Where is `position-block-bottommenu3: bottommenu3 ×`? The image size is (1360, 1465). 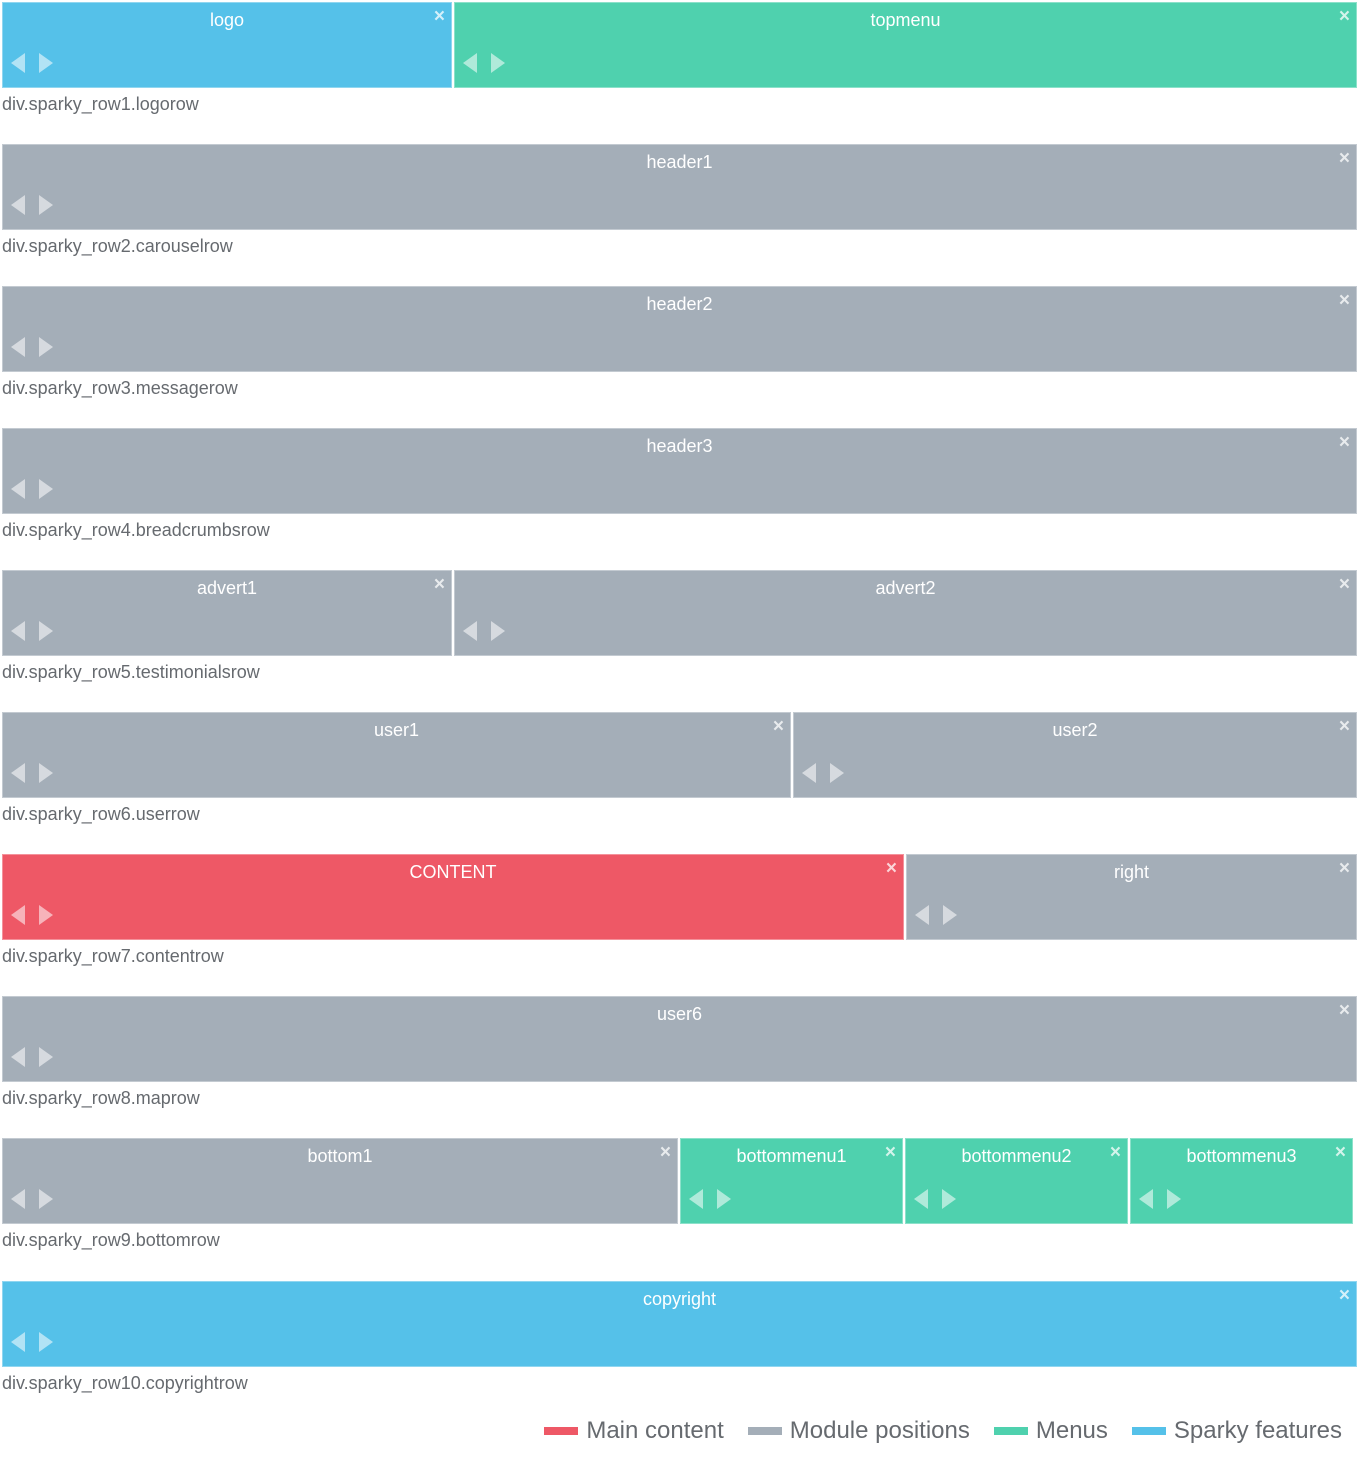 position-block-bottommenu3: bottommenu3 × is located at coordinates (1241, 1181).